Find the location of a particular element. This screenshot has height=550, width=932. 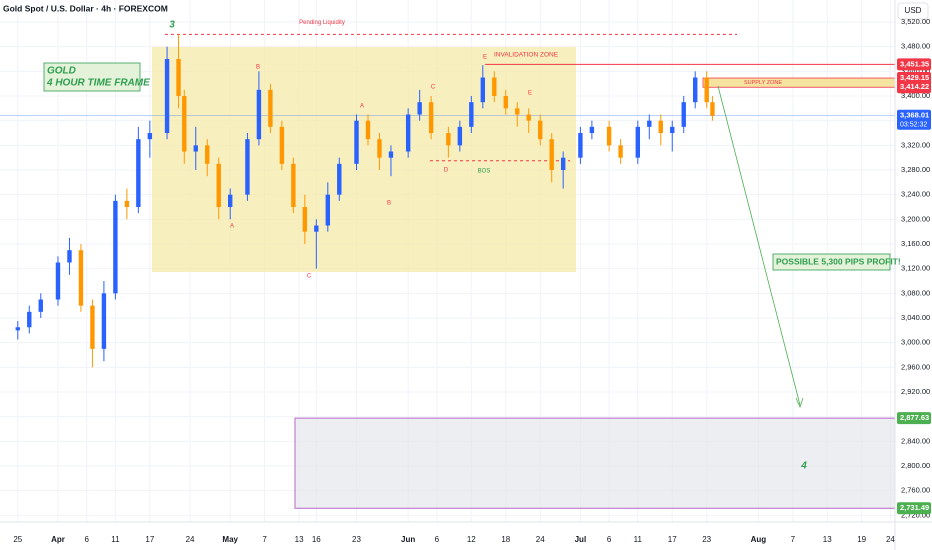

price-tag-label: 2,731.49 is located at coordinates (914, 507).